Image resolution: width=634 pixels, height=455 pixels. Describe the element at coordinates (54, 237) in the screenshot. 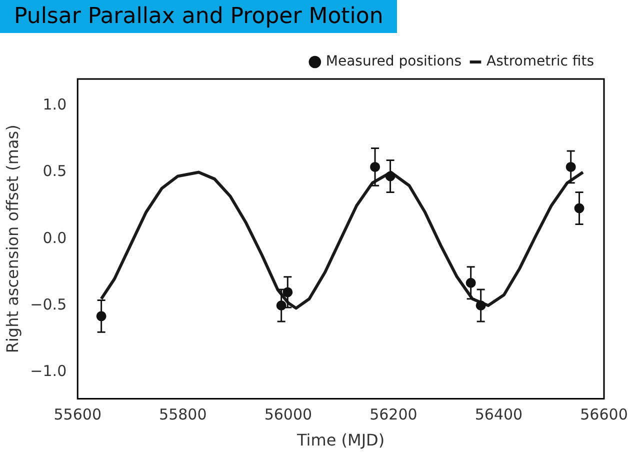

I see `y-tick-label: 0.0` at that location.